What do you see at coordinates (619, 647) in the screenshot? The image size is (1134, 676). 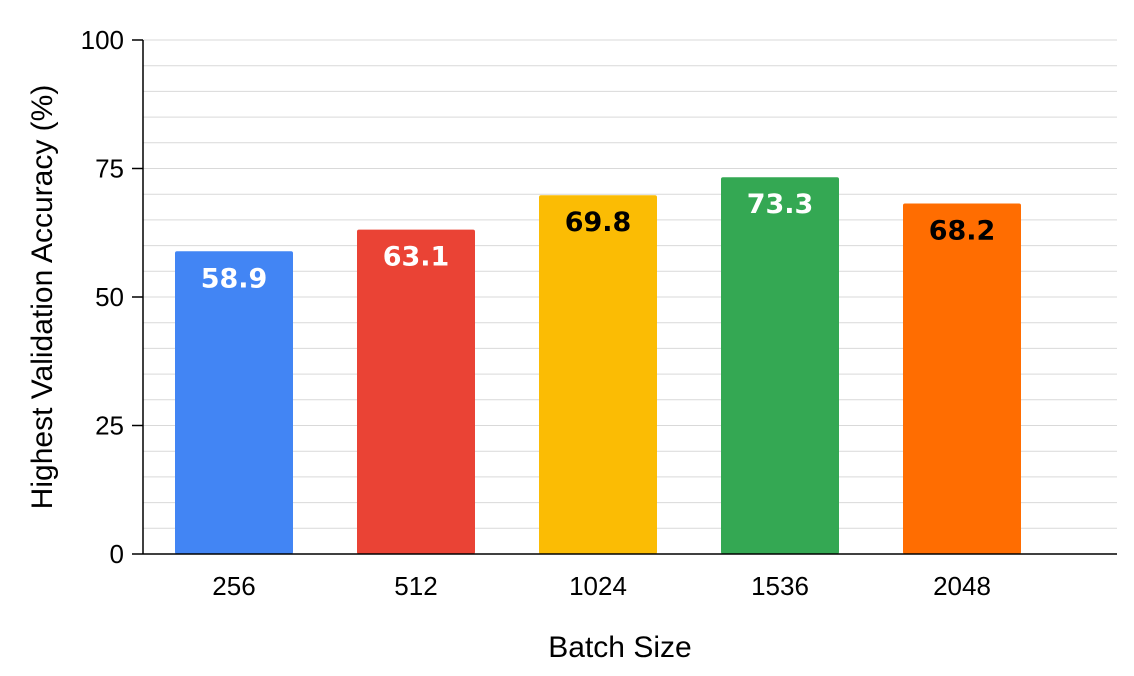 I see `x-axis-title: Batch Size` at bounding box center [619, 647].